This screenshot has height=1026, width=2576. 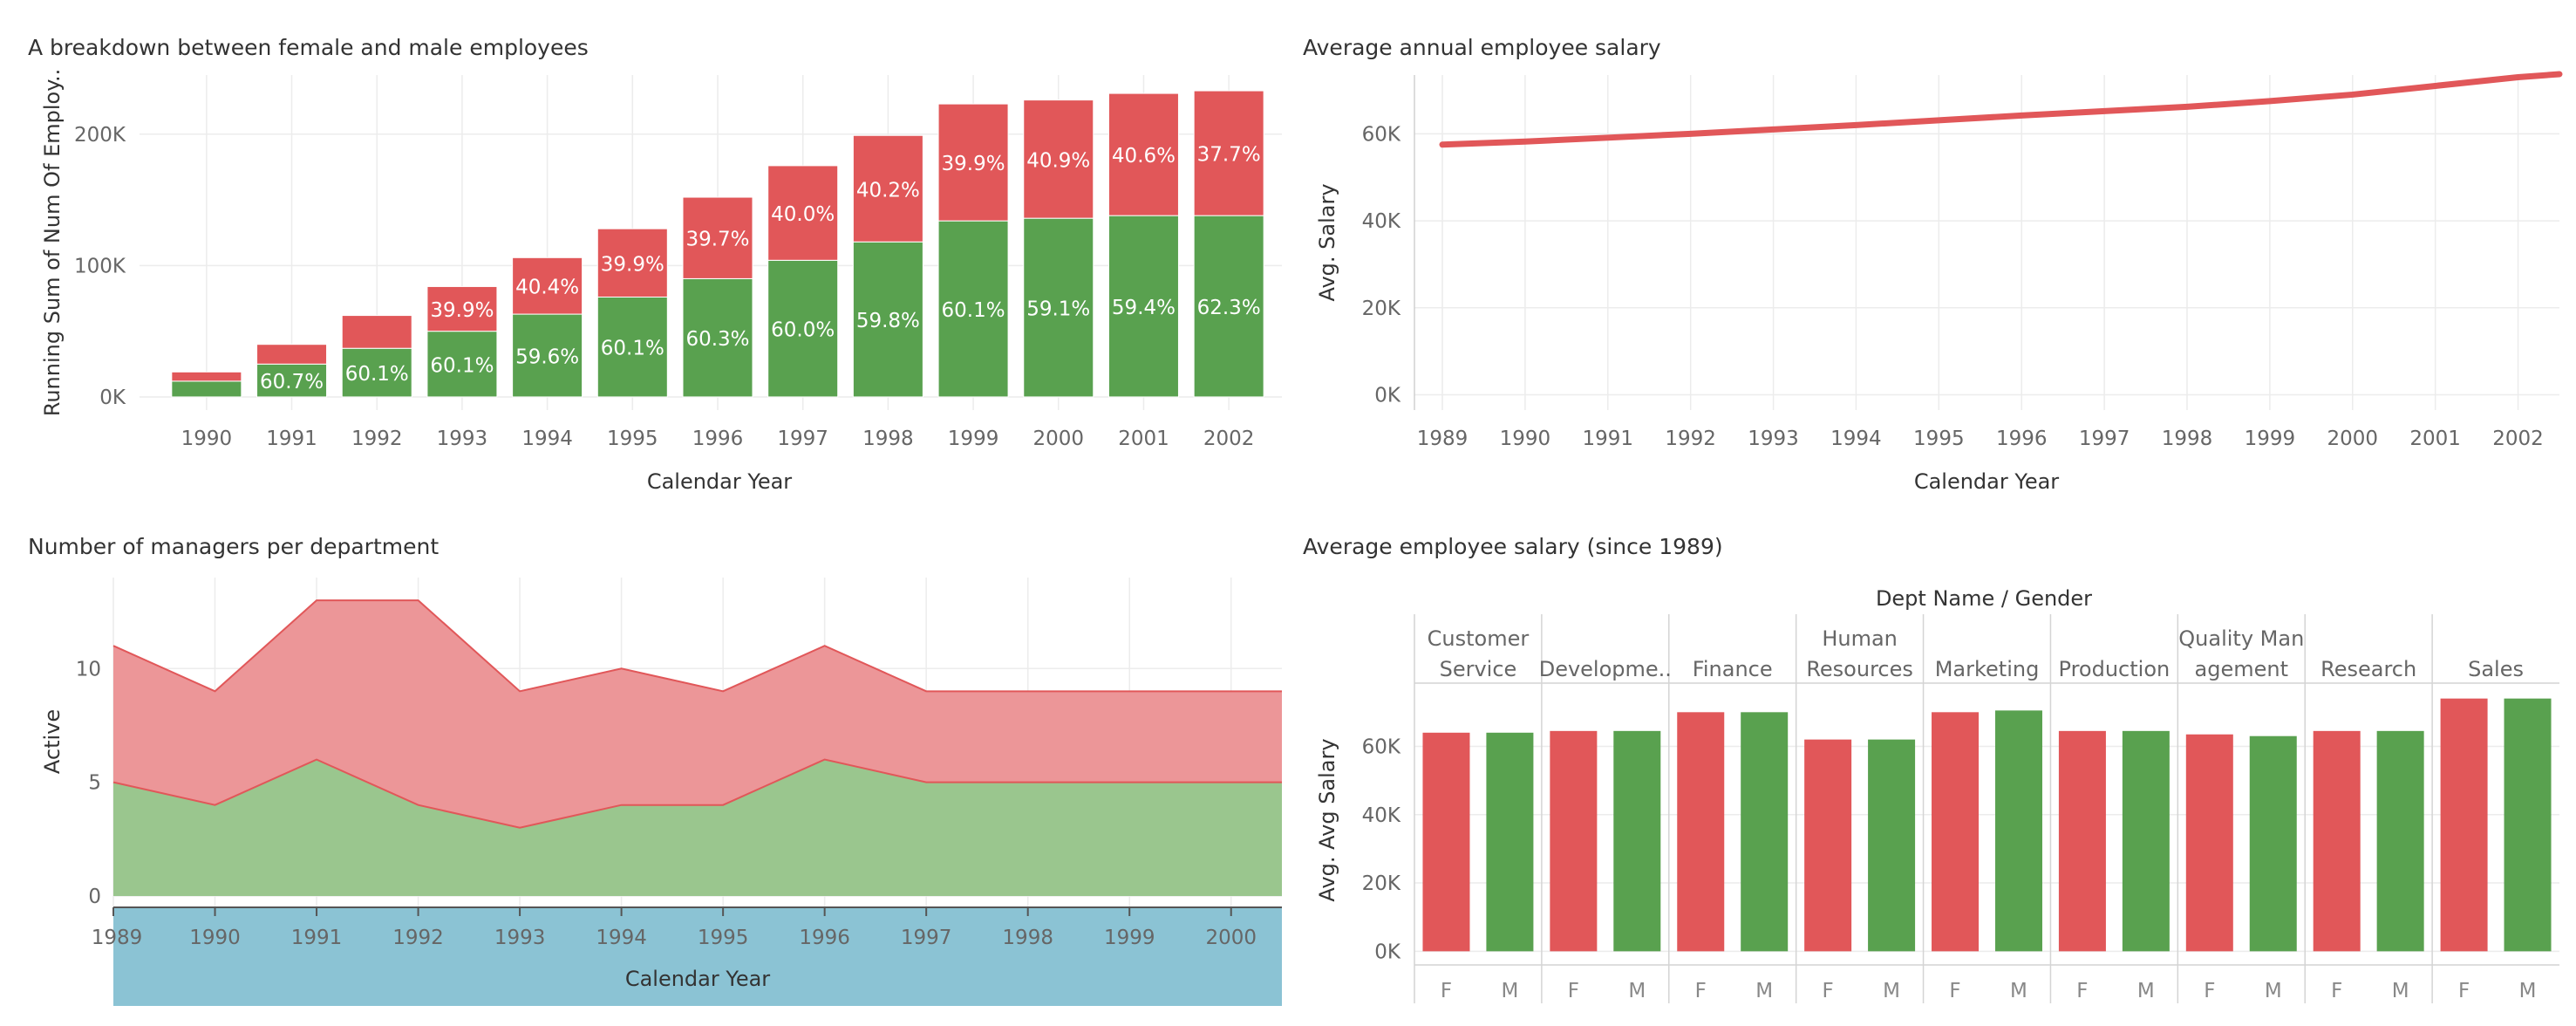 I want to click on department-header: Service, so click(x=1479, y=669).